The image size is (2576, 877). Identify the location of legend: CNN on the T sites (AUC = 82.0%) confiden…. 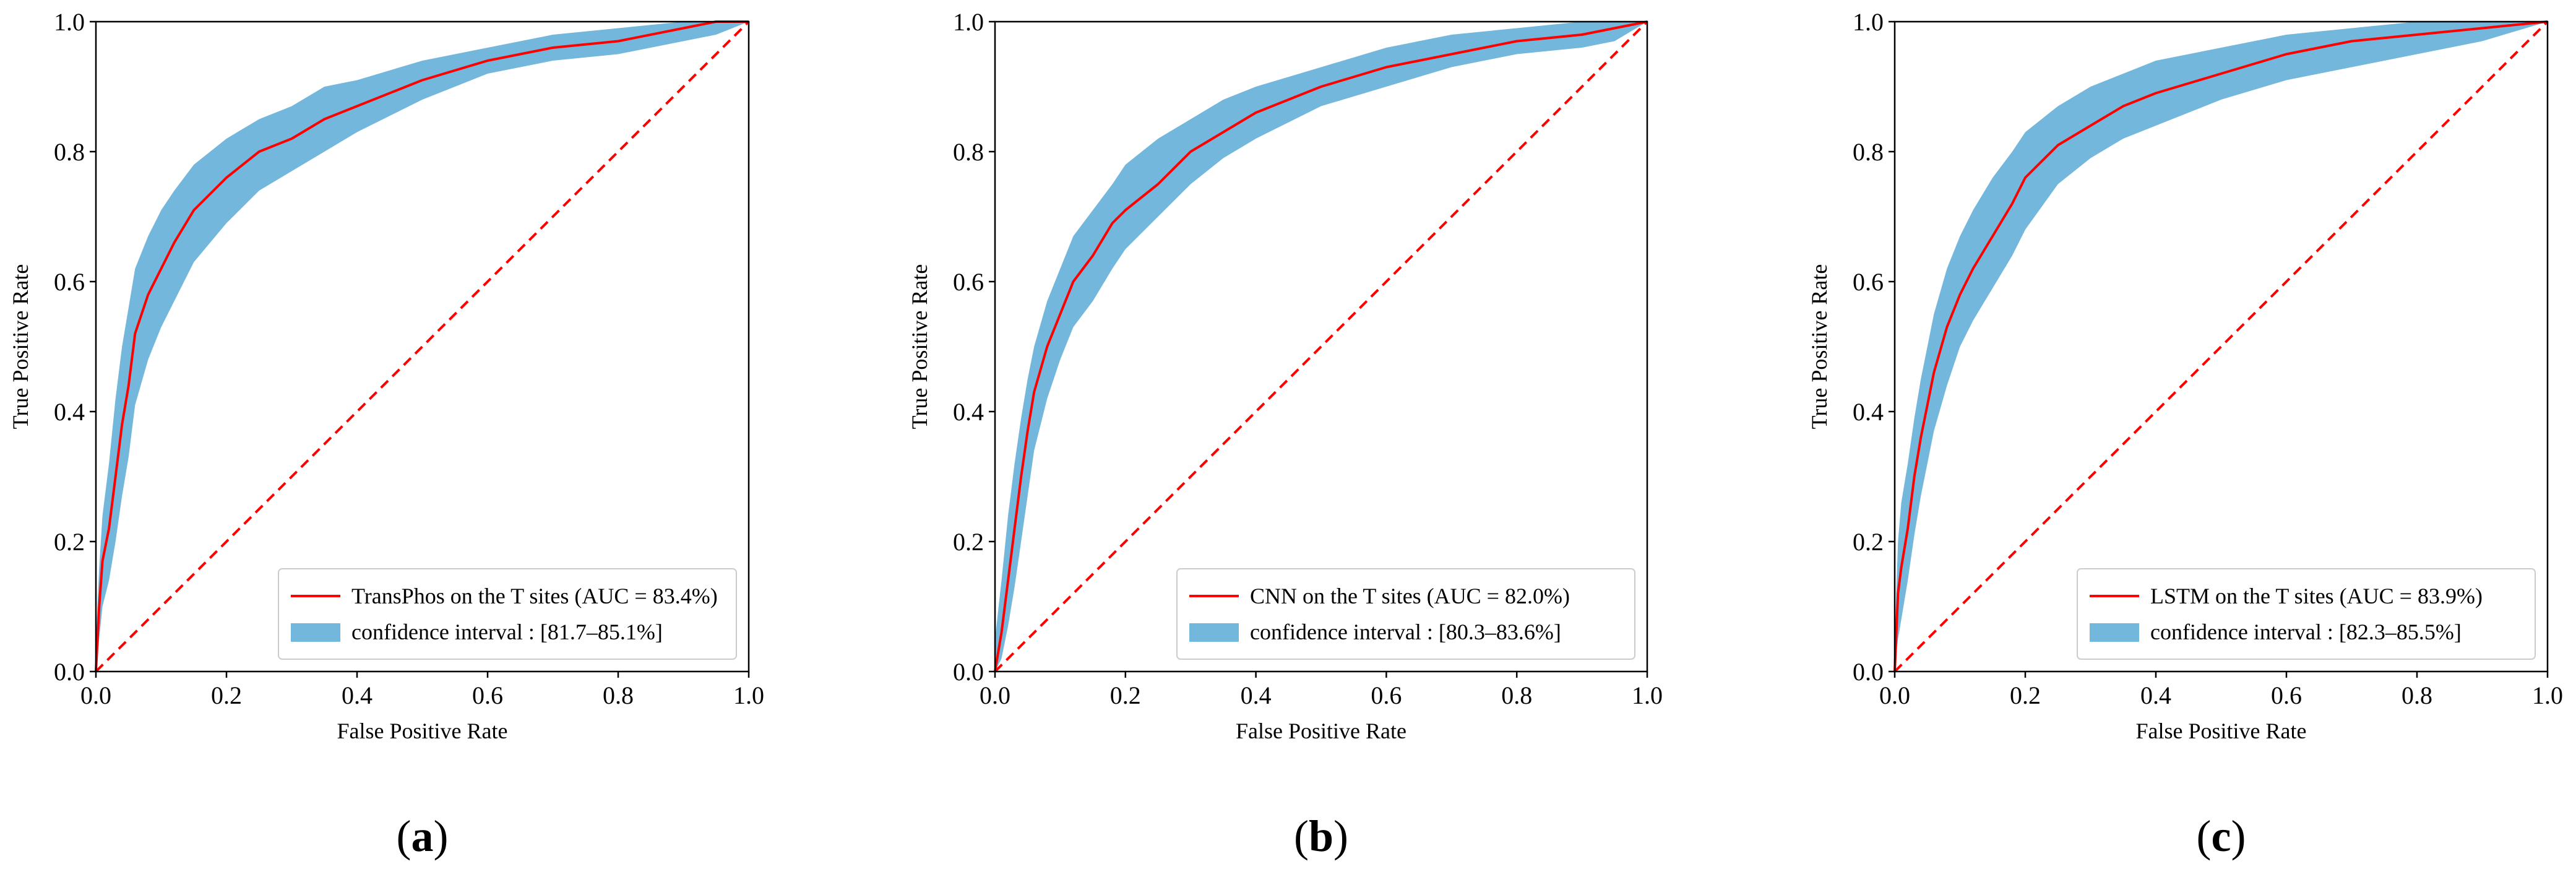
(1405, 614).